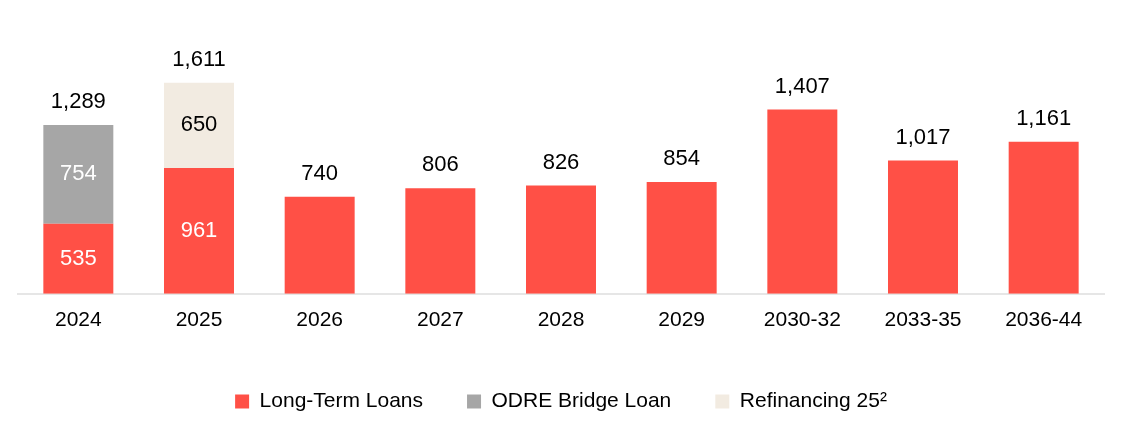  Describe the element at coordinates (581, 400) in the screenshot. I see `legend-label: ODRE Bridge Loan` at that location.